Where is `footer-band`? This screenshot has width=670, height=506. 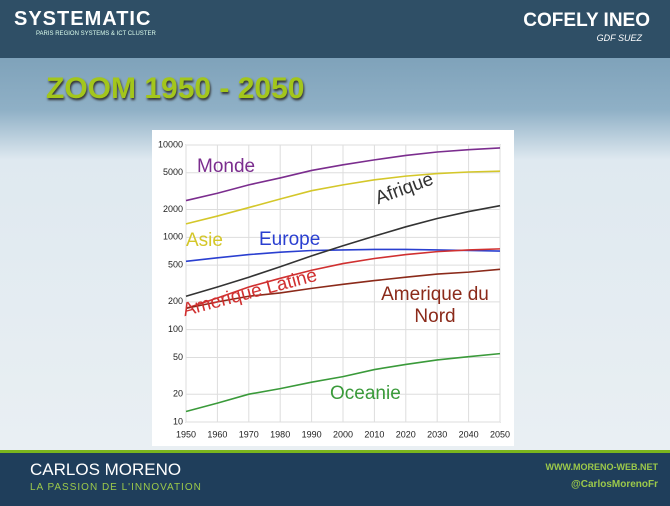
footer-band is located at coordinates (335, 478).